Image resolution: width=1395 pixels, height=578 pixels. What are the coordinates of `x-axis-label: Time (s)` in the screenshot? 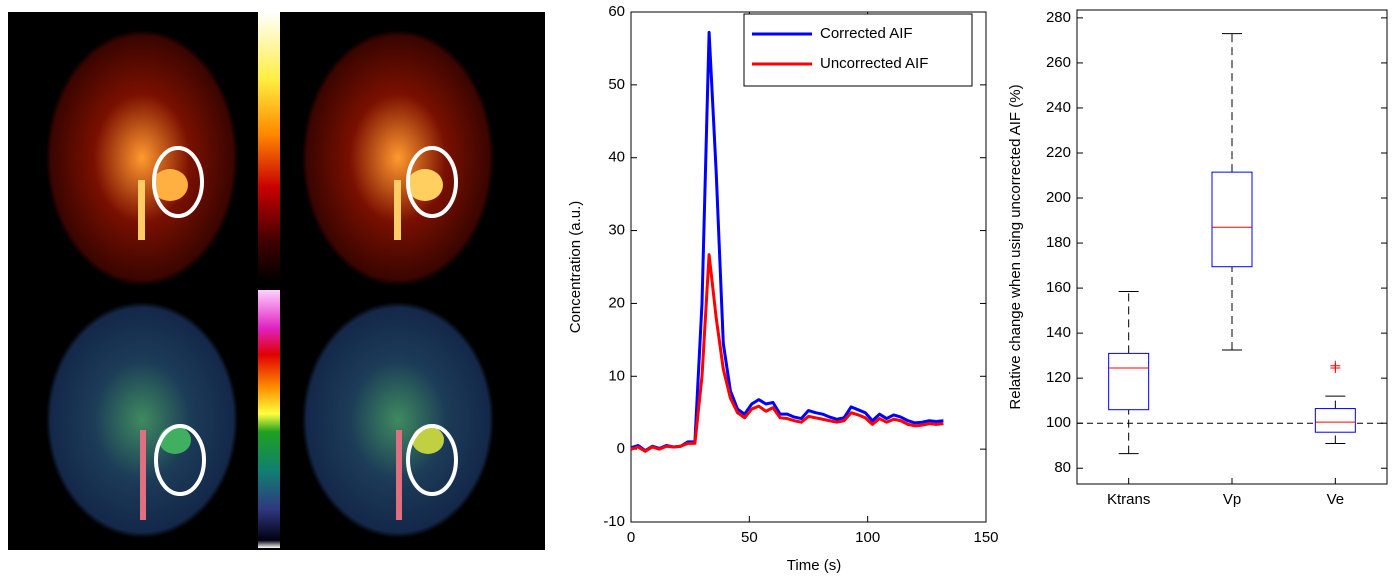 It's located at (814, 565).